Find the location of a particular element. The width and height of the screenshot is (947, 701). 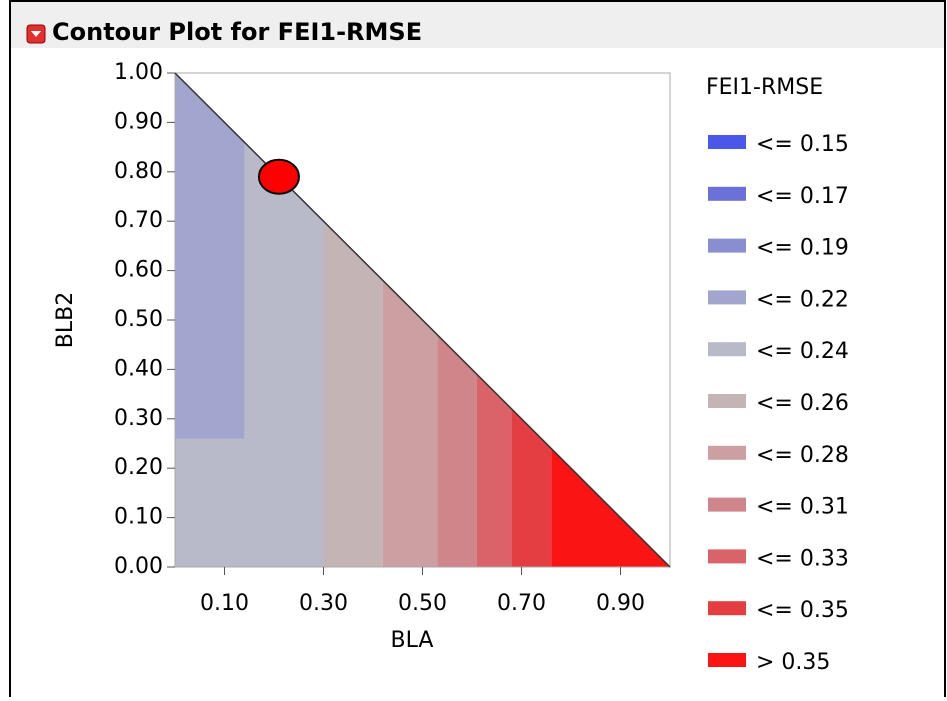

y-tick-label: 0.80 is located at coordinates (138, 171).